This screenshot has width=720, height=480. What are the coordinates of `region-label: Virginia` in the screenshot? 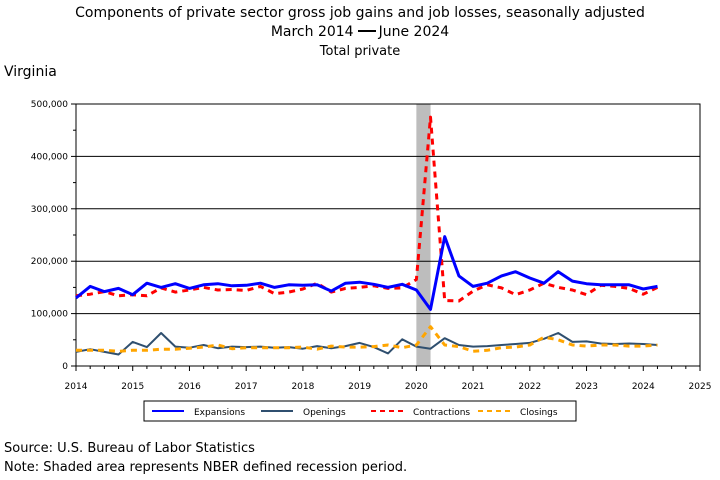 It's located at (30, 72).